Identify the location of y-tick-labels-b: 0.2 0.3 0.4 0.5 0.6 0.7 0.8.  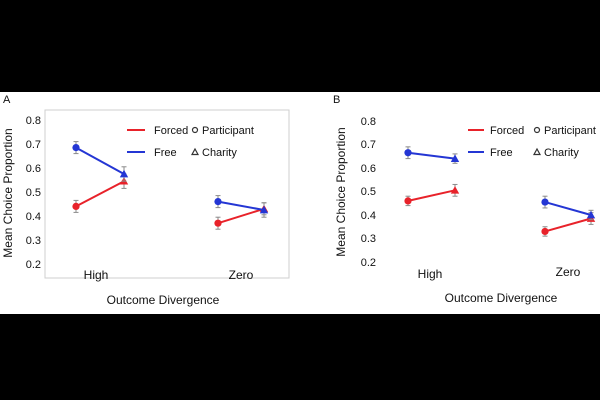
(368, 192).